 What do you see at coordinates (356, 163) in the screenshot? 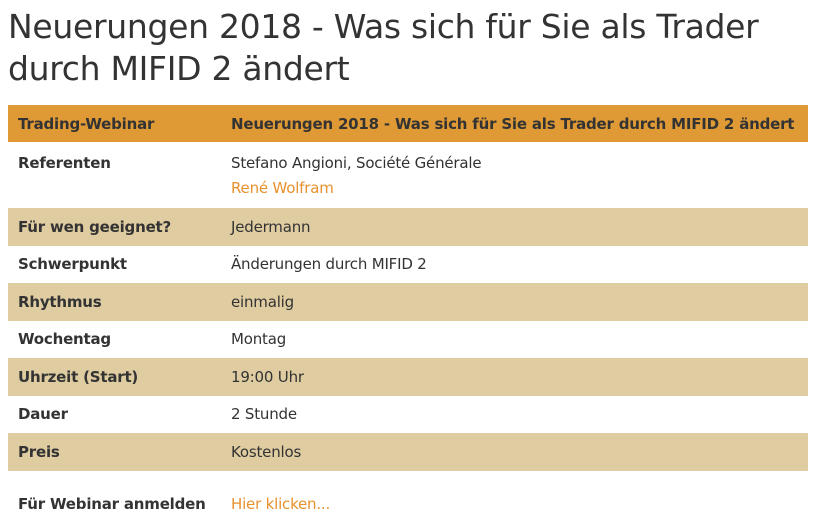
I see `speaker-name: Stefano Angioni, Société Générale` at bounding box center [356, 163].